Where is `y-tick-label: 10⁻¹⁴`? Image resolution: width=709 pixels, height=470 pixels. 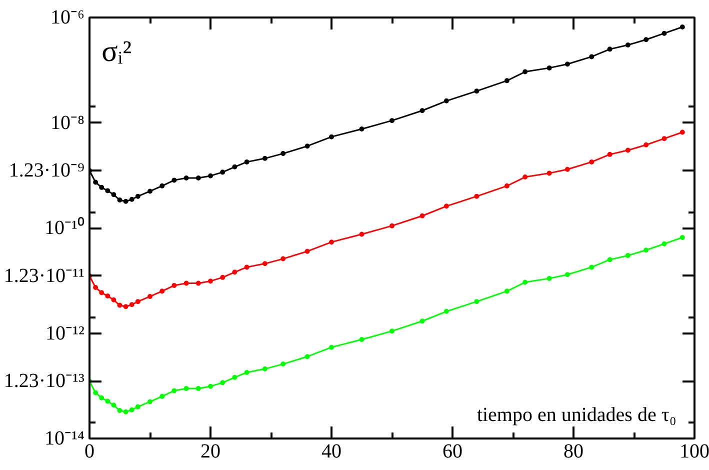
y-tick-label: 10⁻¹⁴ is located at coordinates (64, 439).